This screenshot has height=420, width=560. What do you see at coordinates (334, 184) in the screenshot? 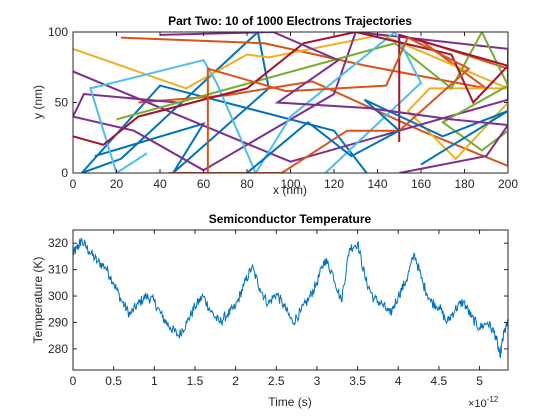
I see `trajectory-x-tick-label: 120` at bounding box center [334, 184].